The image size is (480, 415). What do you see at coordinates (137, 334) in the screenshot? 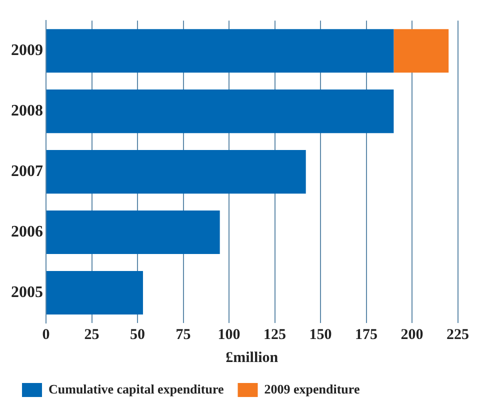
I see `x-tick-label: 50` at bounding box center [137, 334].